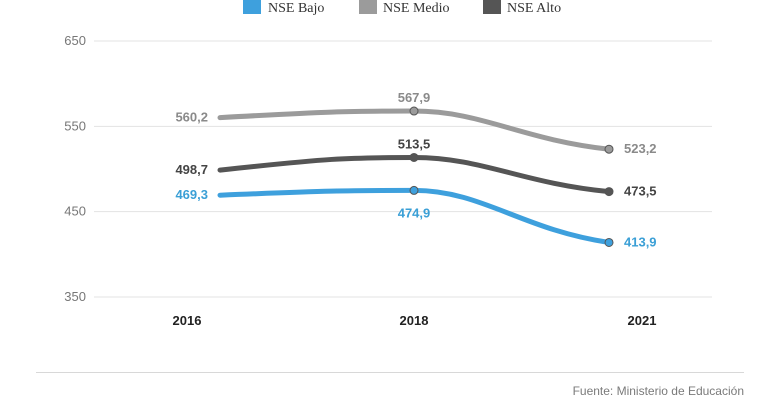 Image resolution: width=768 pixels, height=400 pixels. What do you see at coordinates (75, 211) in the screenshot?
I see `y-tick-label: 450` at bounding box center [75, 211].